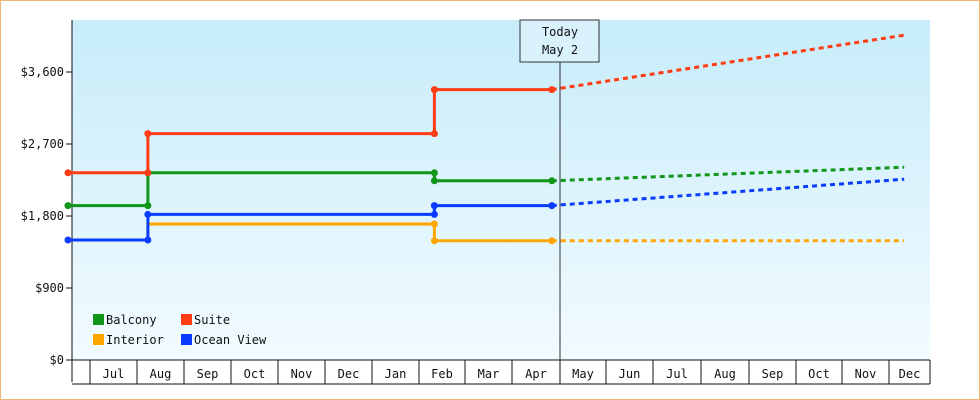 The width and height of the screenshot is (980, 400). Describe the element at coordinates (42, 216) in the screenshot. I see `y-tick-label: $1,800` at that location.